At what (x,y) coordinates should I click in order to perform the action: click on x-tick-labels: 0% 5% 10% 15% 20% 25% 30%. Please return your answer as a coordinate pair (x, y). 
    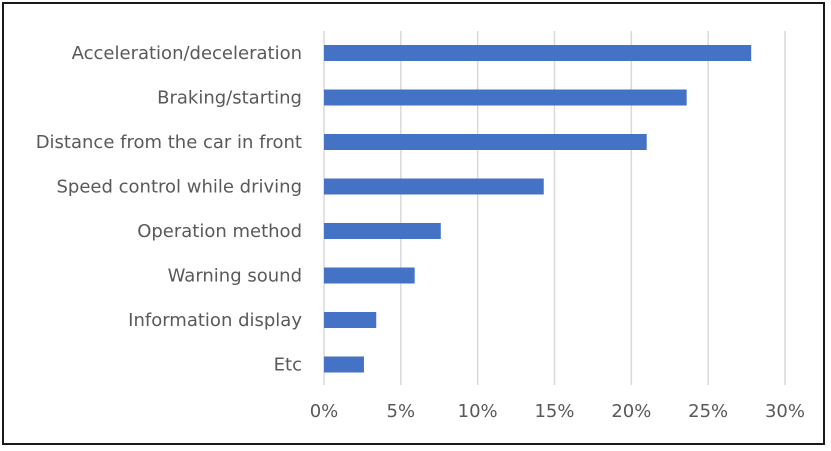
    Looking at the image, I should click on (557, 411).